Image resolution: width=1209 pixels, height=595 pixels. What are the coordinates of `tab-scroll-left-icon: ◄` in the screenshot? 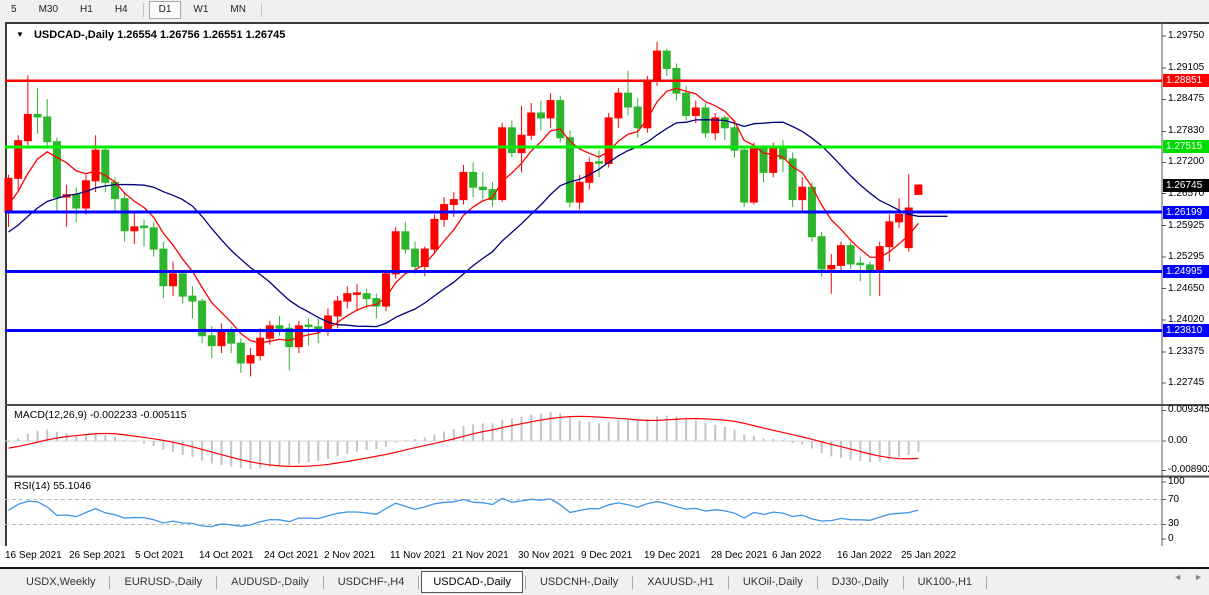 It's located at (1178, 577).